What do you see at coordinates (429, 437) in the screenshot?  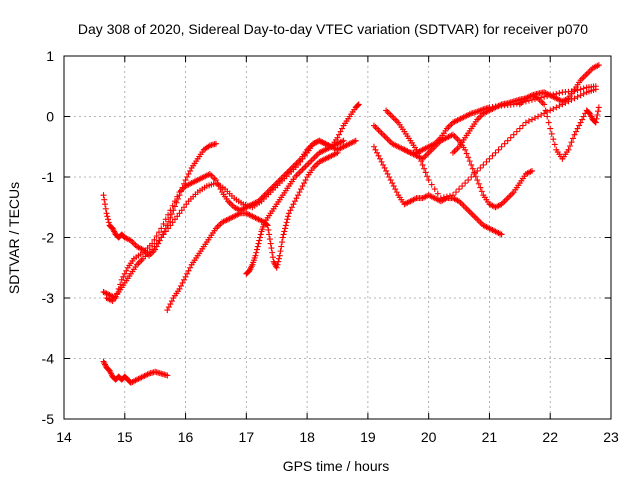 I see `x-tick-label: 20` at bounding box center [429, 437].